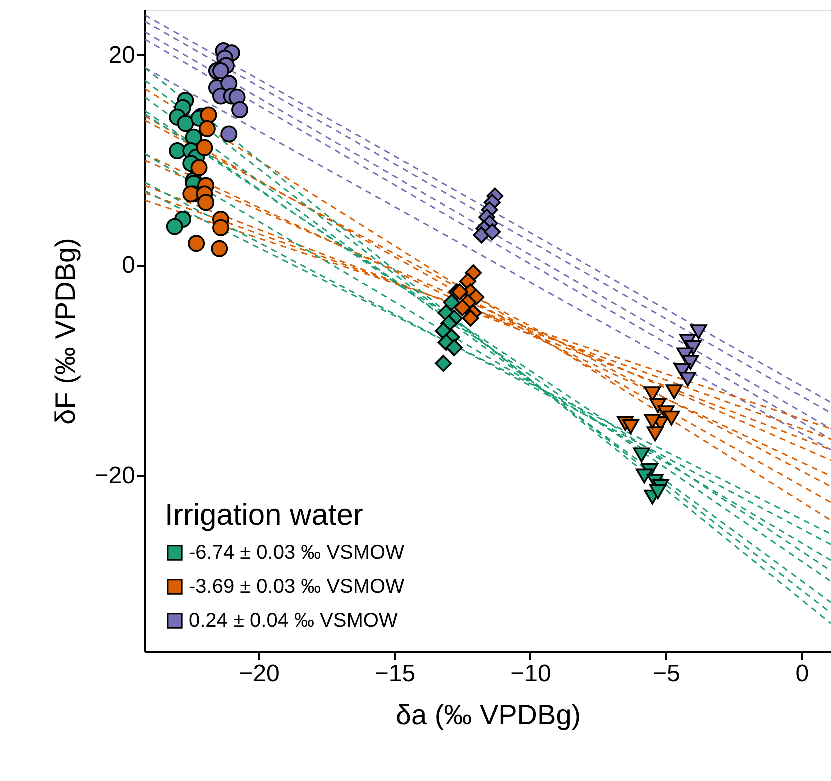 The height and width of the screenshot is (781, 831). Describe the element at coordinates (122, 55) in the screenshot. I see `y-tick-label: 20` at that location.